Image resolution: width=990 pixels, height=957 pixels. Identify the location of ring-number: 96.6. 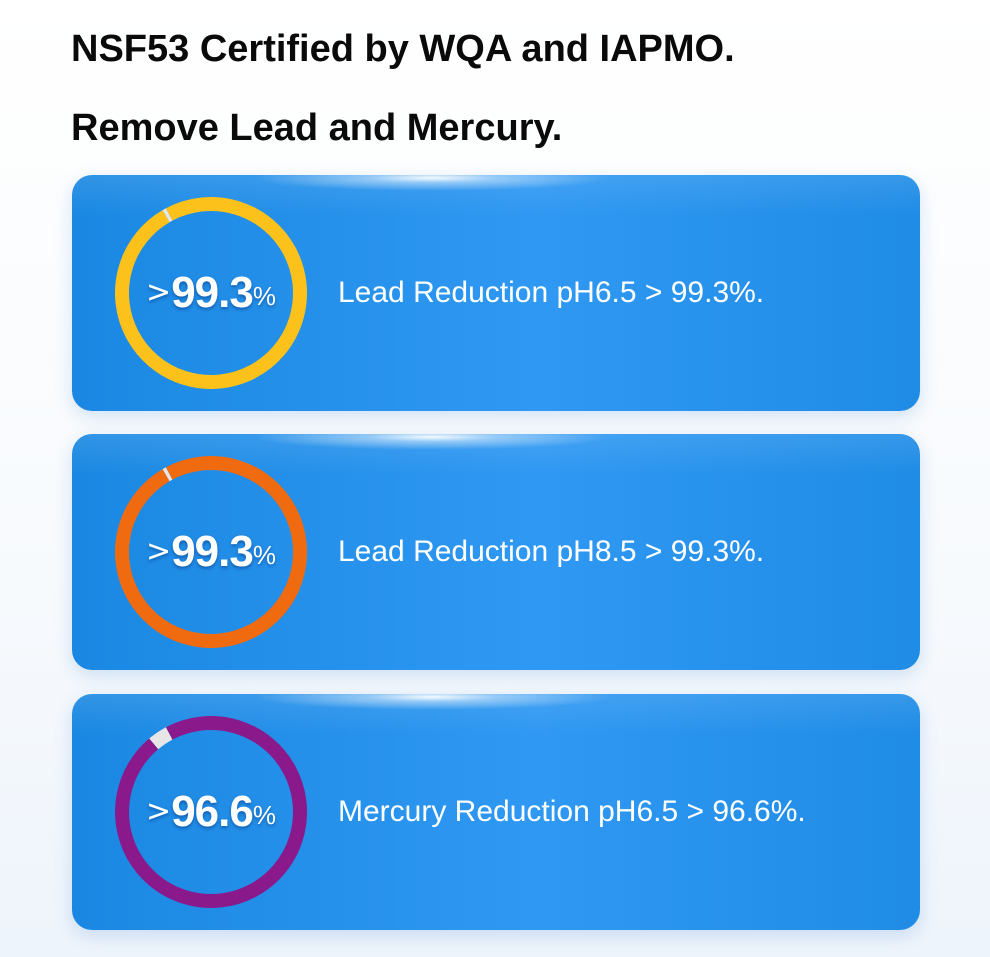
(212, 811).